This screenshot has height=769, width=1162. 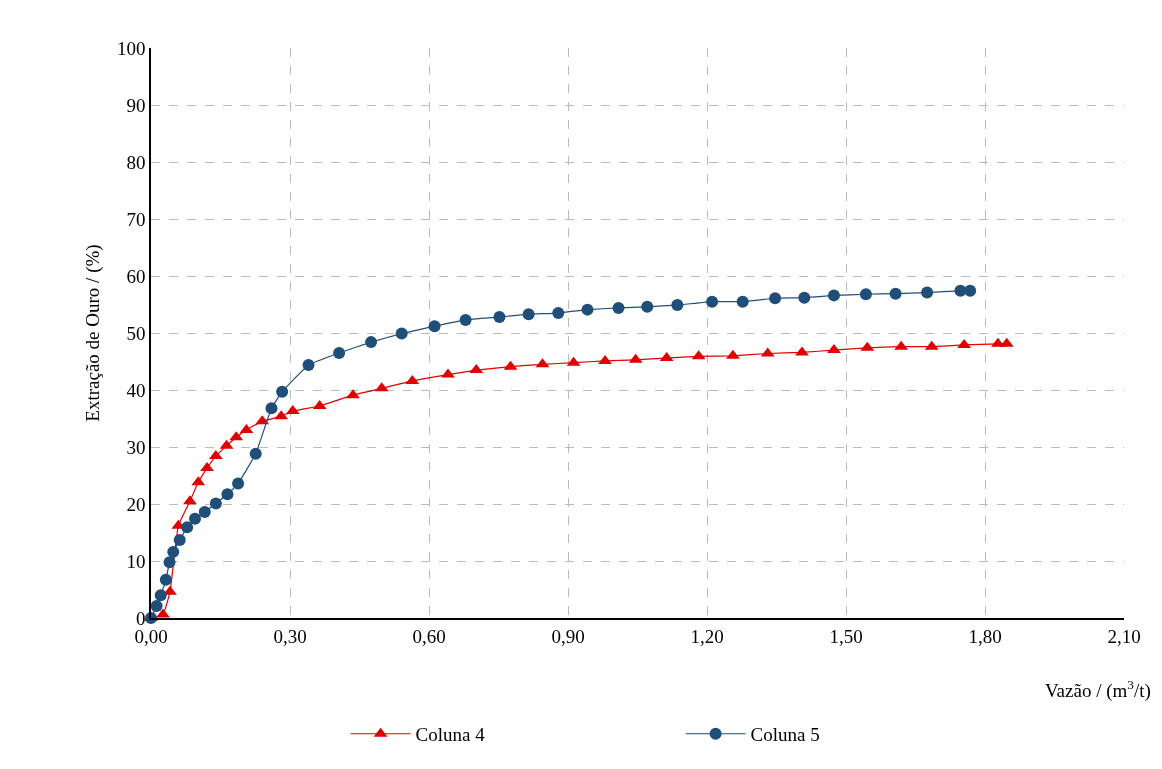 What do you see at coordinates (131, 48) in the screenshot?
I see `y-tick-label: 100` at bounding box center [131, 48].